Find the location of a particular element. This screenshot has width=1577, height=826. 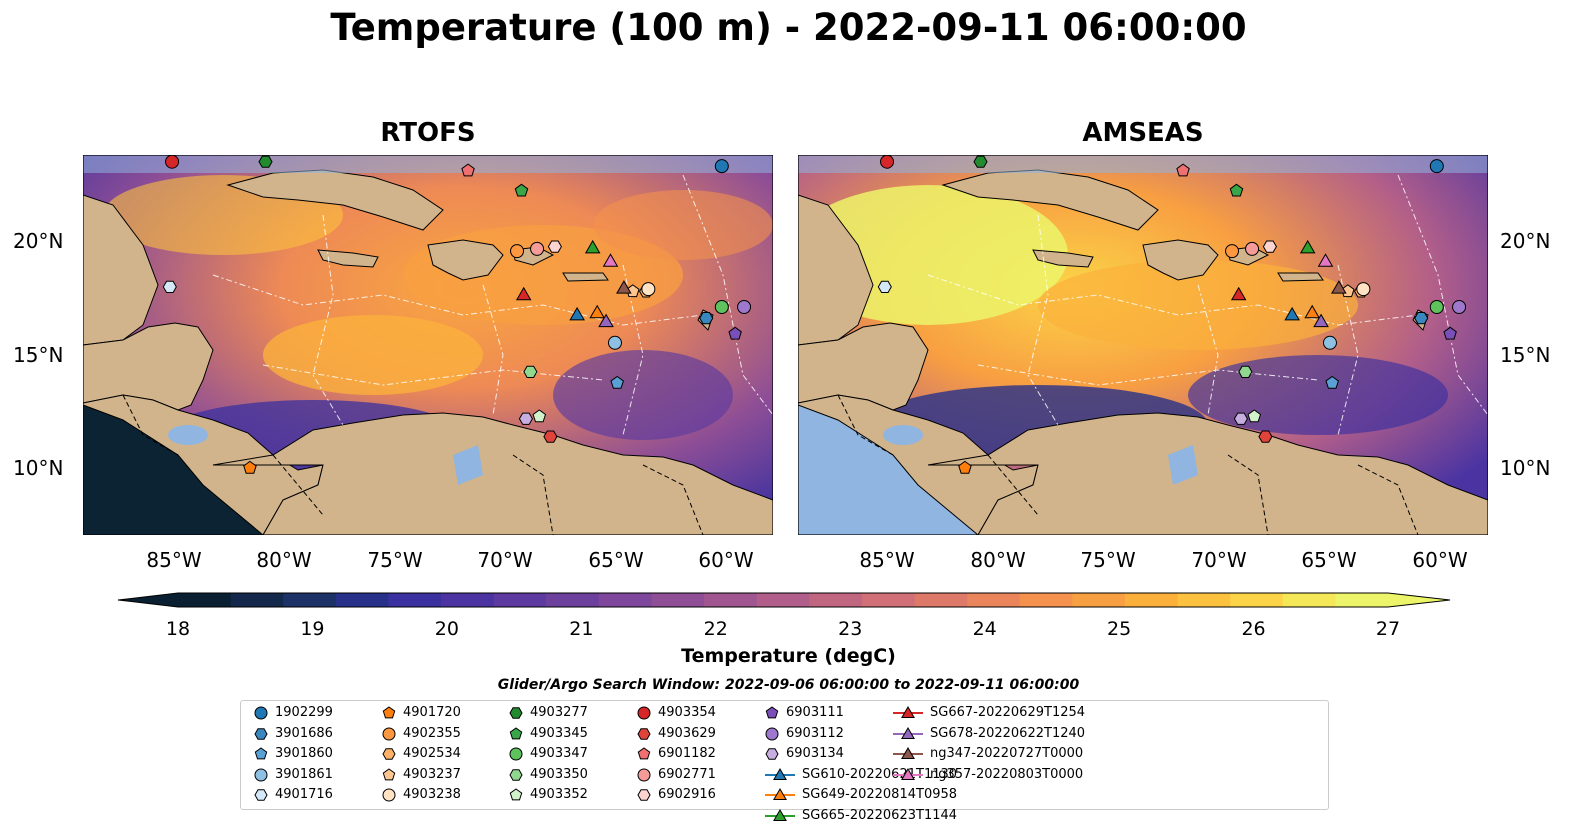

marker-SG665-20220623T1144 is located at coordinates (1307, 246).